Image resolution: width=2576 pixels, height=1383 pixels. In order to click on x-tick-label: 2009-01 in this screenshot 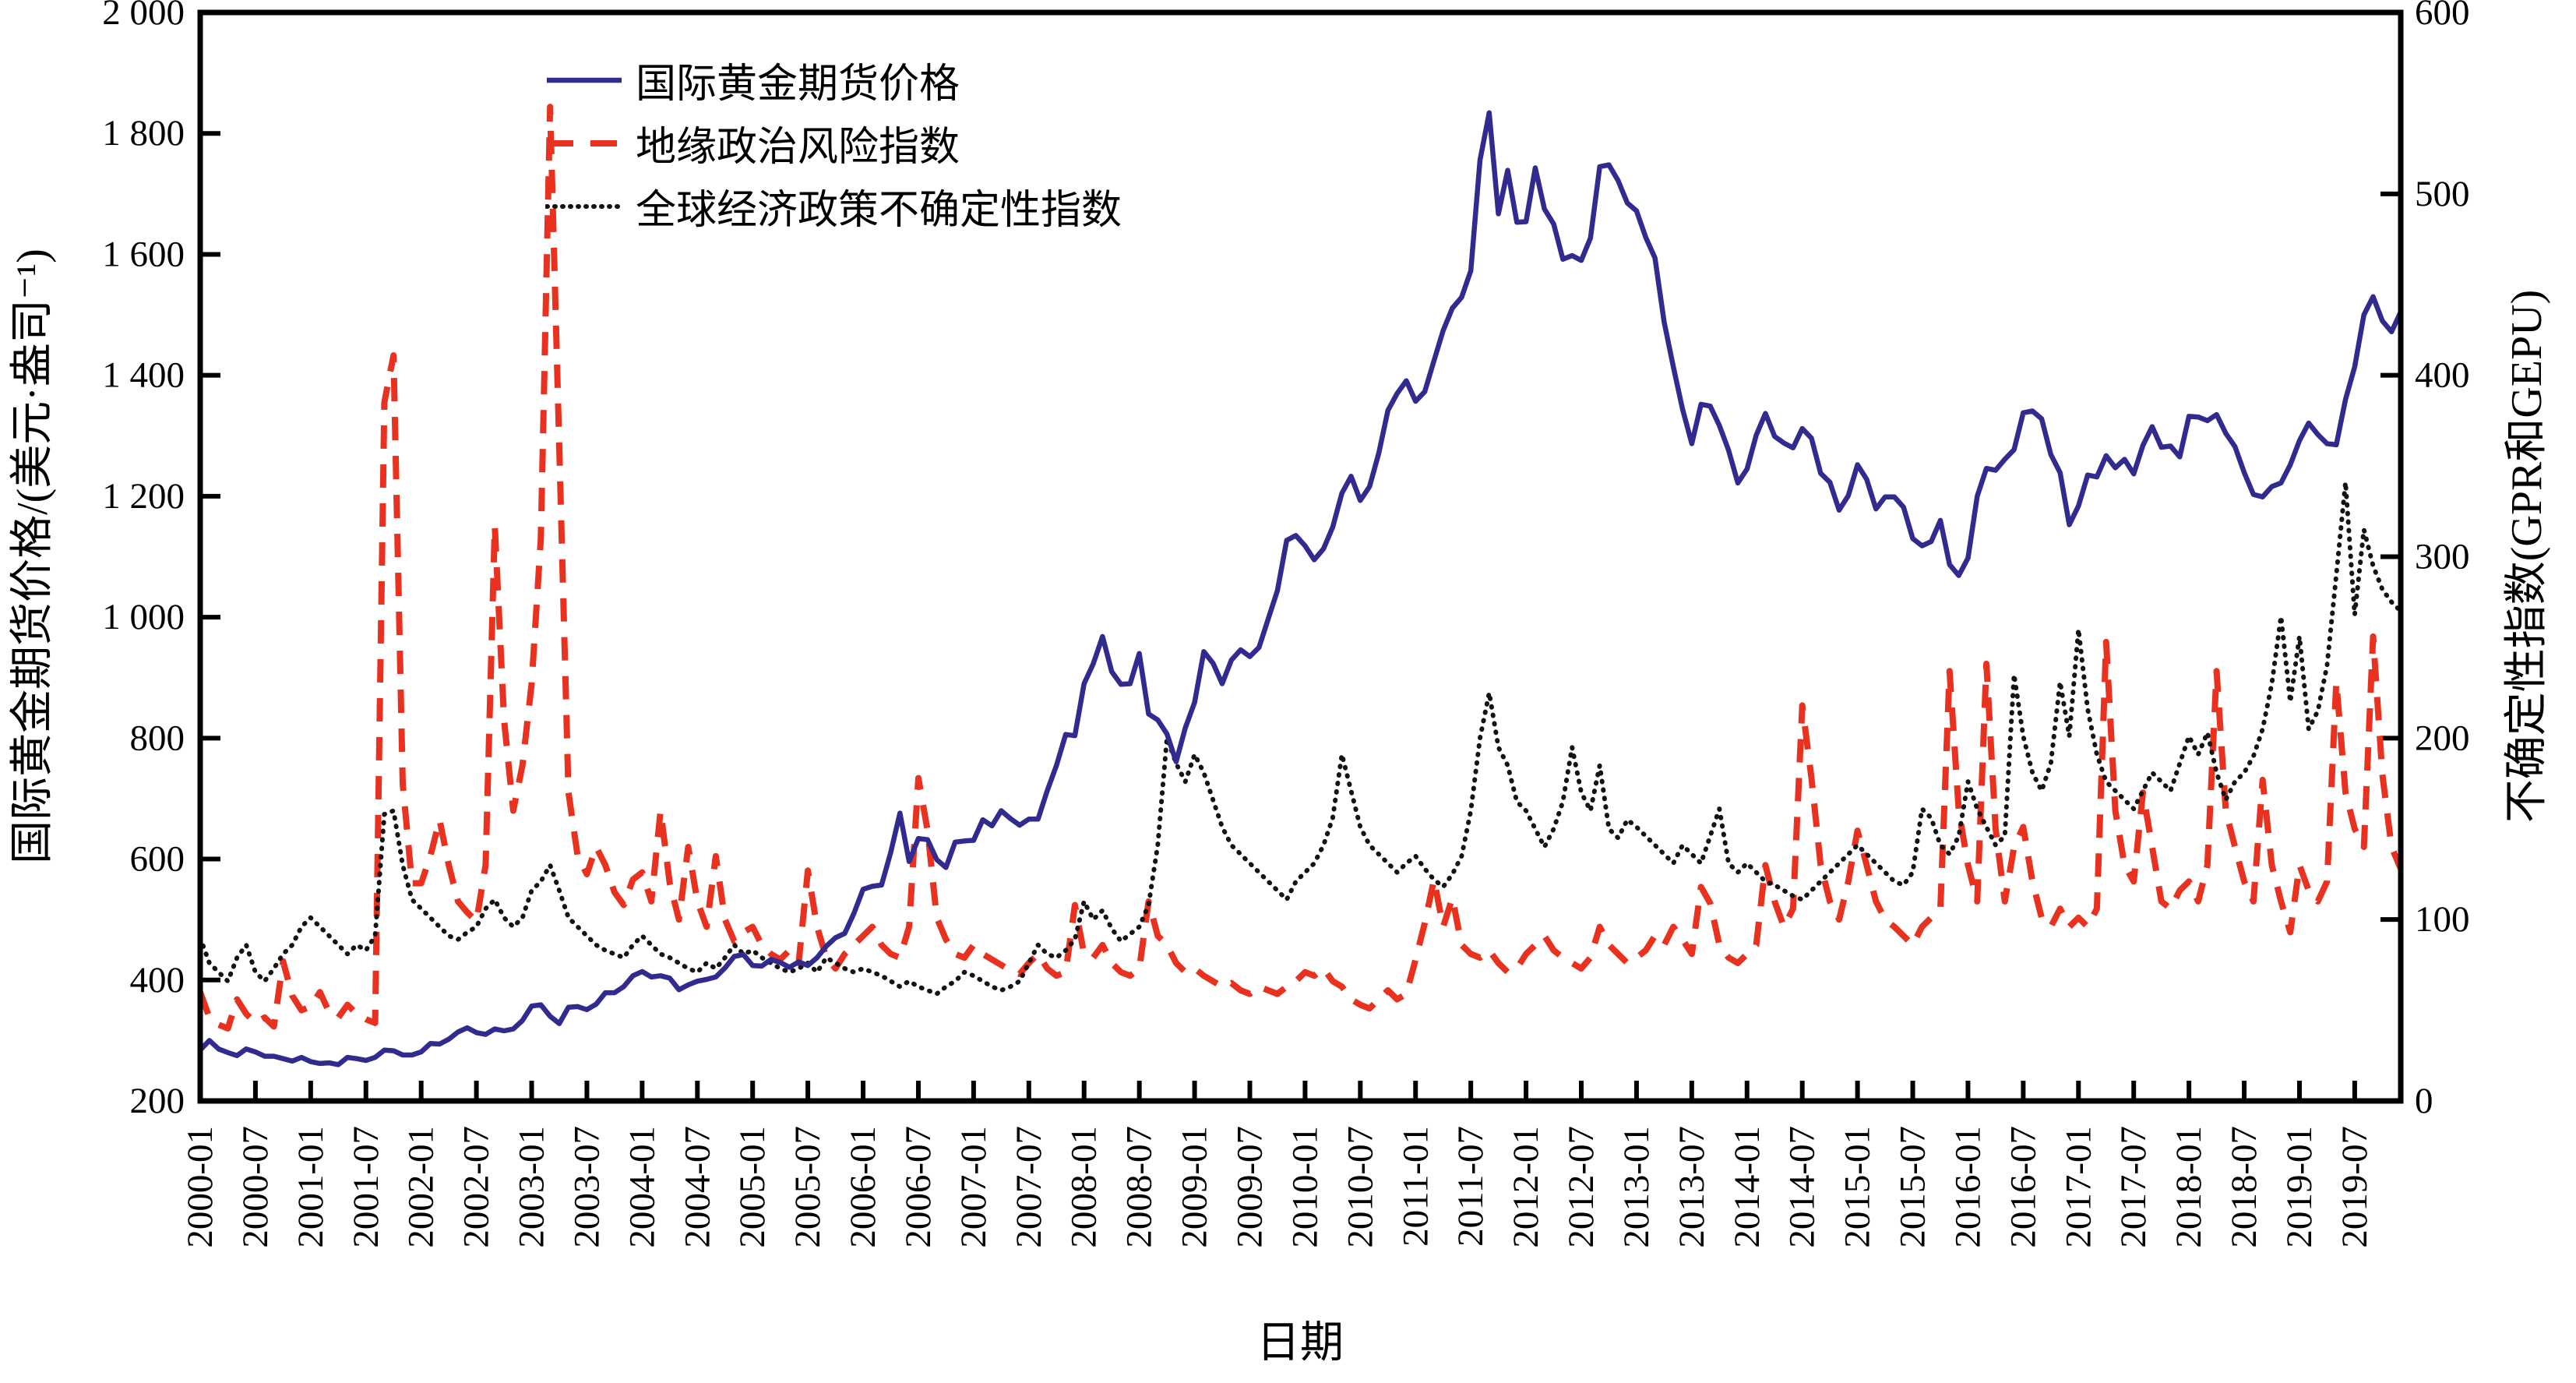, I will do `click(1195, 1187)`.